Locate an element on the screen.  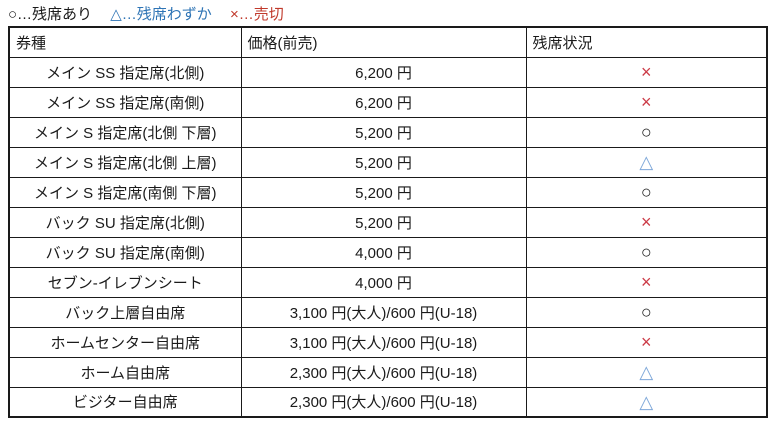
ticket-type-cell: メイン S 指定席(北側 下層) is located at coordinates (125, 132).